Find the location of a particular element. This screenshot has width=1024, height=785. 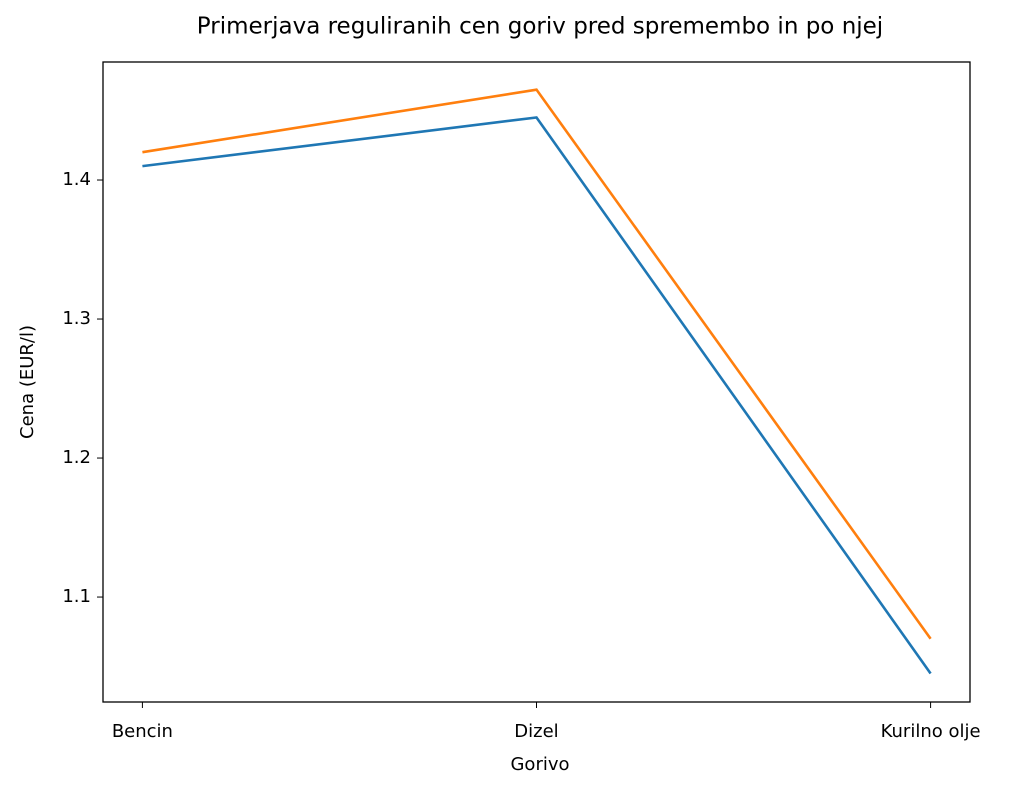

y-tick-label: 1.3 is located at coordinates (76, 318).